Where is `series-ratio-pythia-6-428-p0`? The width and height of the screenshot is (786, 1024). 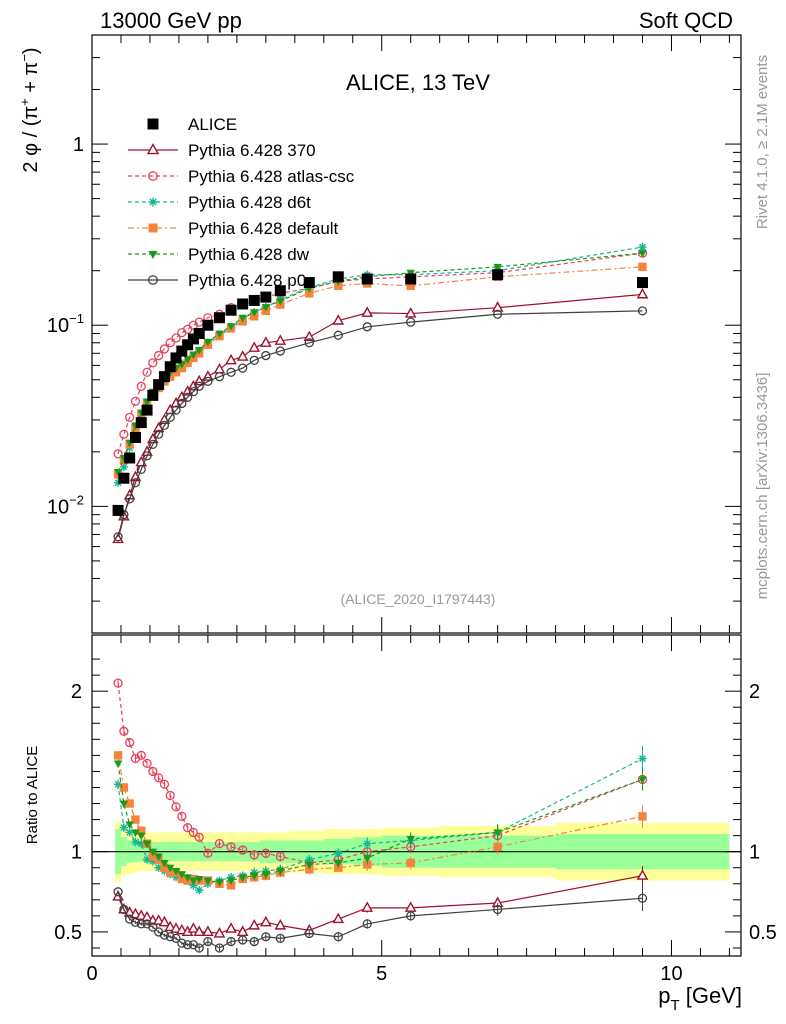 series-ratio-pythia-6-428-p0 is located at coordinates (380, 919).